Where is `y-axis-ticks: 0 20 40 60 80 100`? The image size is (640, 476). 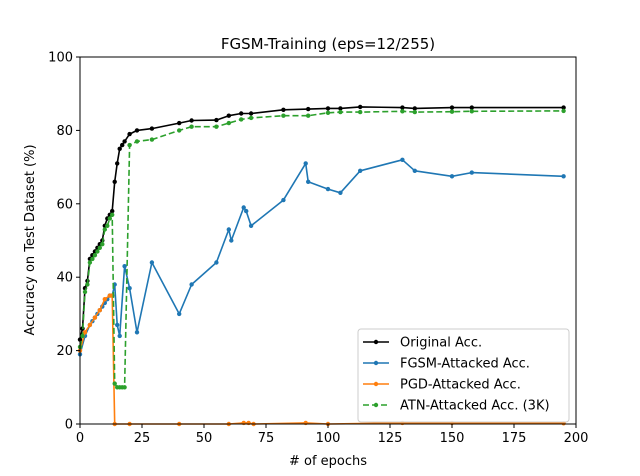 y-axis-ticks: 0 20 40 60 80 100 is located at coordinates (64, 242).